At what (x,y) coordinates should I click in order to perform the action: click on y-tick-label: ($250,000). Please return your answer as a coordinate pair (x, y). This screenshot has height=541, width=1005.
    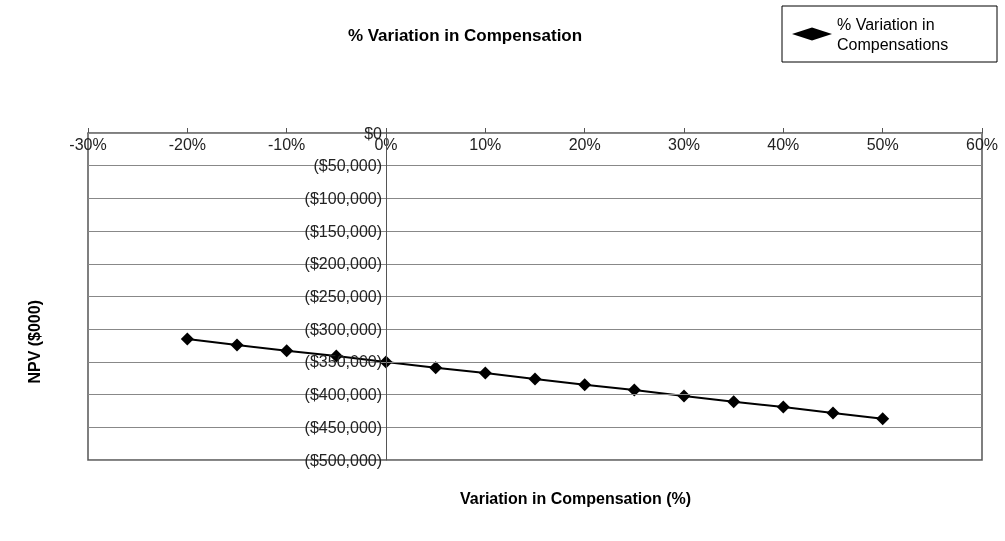
    Looking at the image, I should click on (343, 296).